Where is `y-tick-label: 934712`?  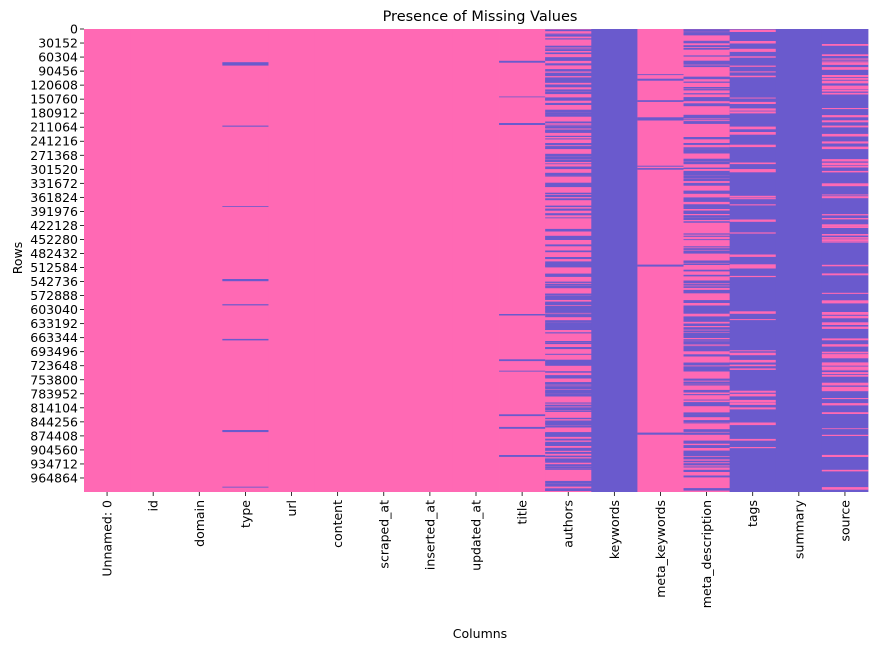 y-tick-label: 934712 is located at coordinates (54, 463).